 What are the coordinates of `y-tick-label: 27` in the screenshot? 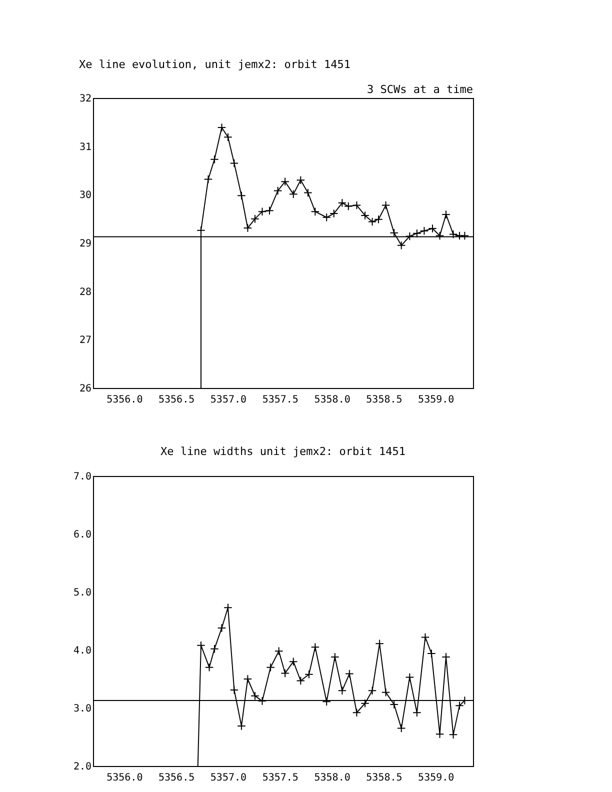 It's located at (85, 340).